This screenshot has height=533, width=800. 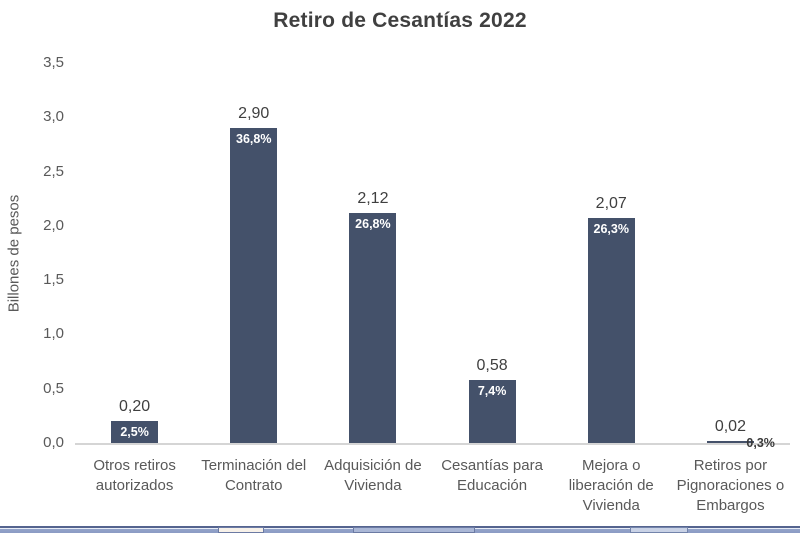 I want to click on bar-percentage-label: 0,3%, so click(x=760, y=443).